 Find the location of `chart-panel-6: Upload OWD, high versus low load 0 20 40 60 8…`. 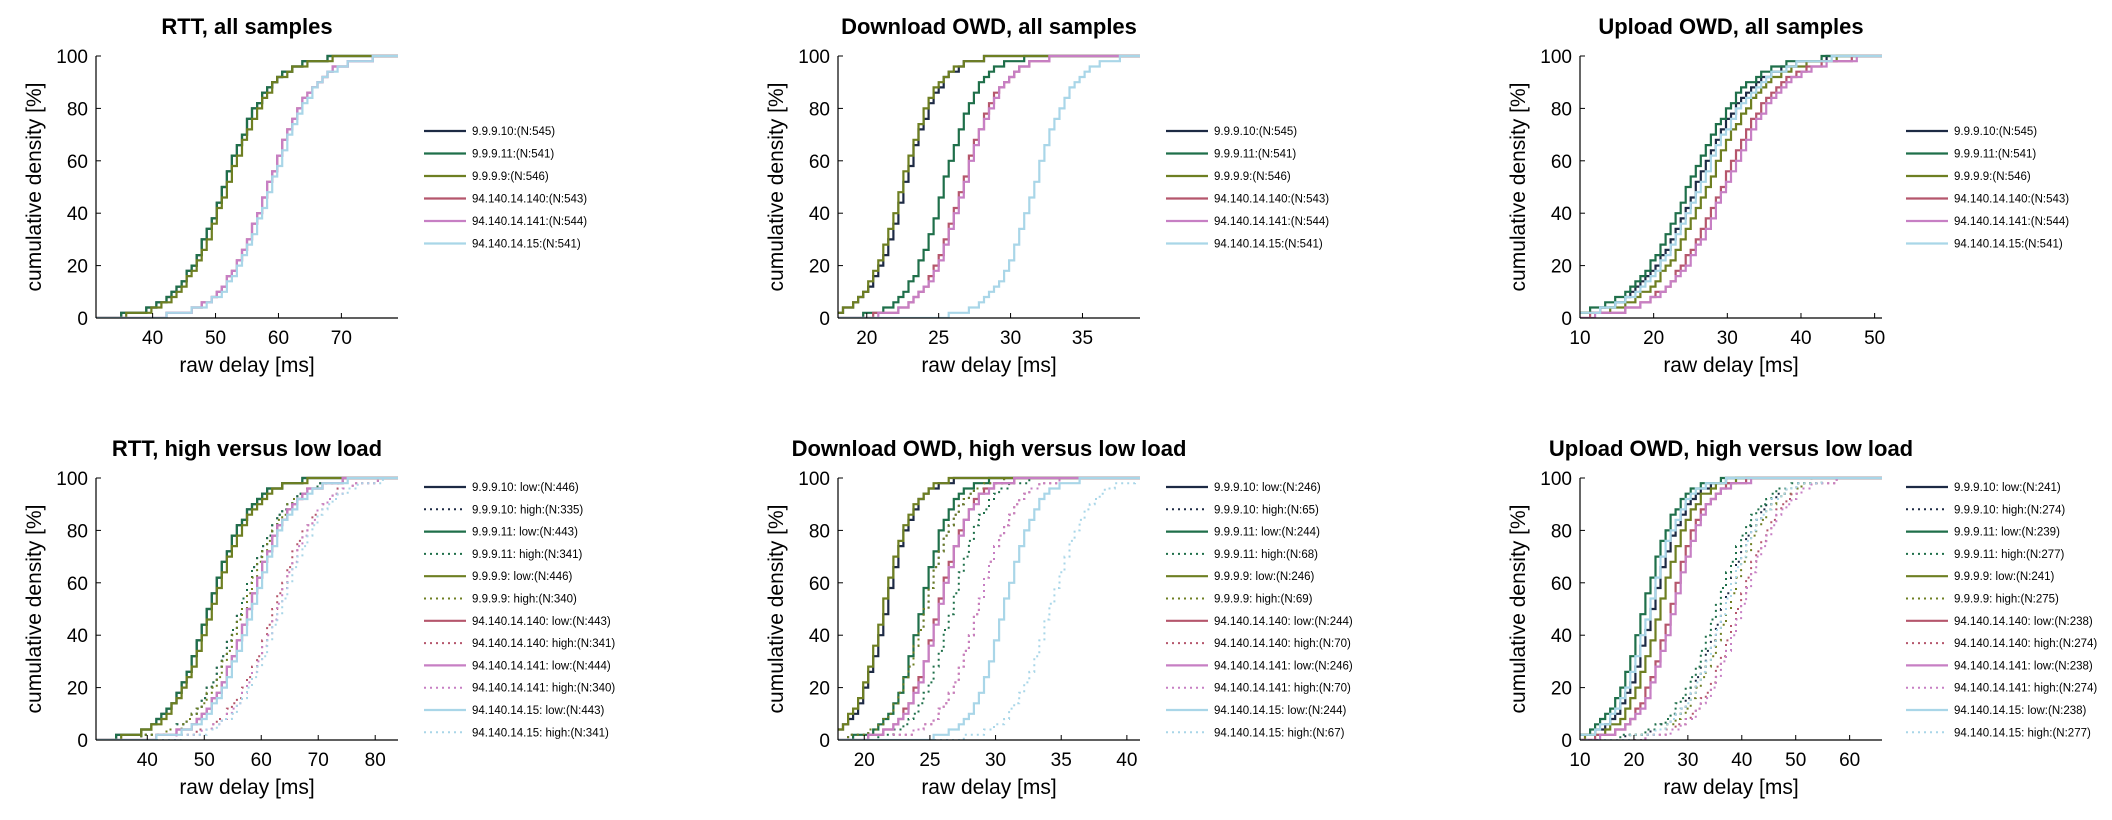

chart-panel-6: Upload OWD, high versus low load 0 20 40 60 8… is located at coordinates (1802, 617).